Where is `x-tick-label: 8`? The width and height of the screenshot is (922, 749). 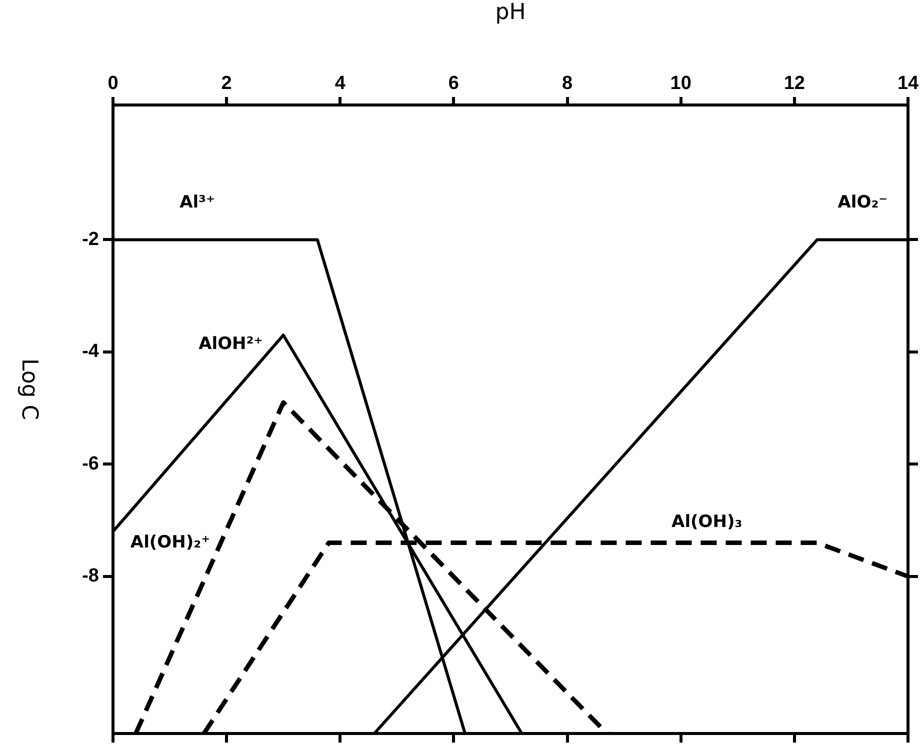
x-tick-label: 8 is located at coordinates (567, 83).